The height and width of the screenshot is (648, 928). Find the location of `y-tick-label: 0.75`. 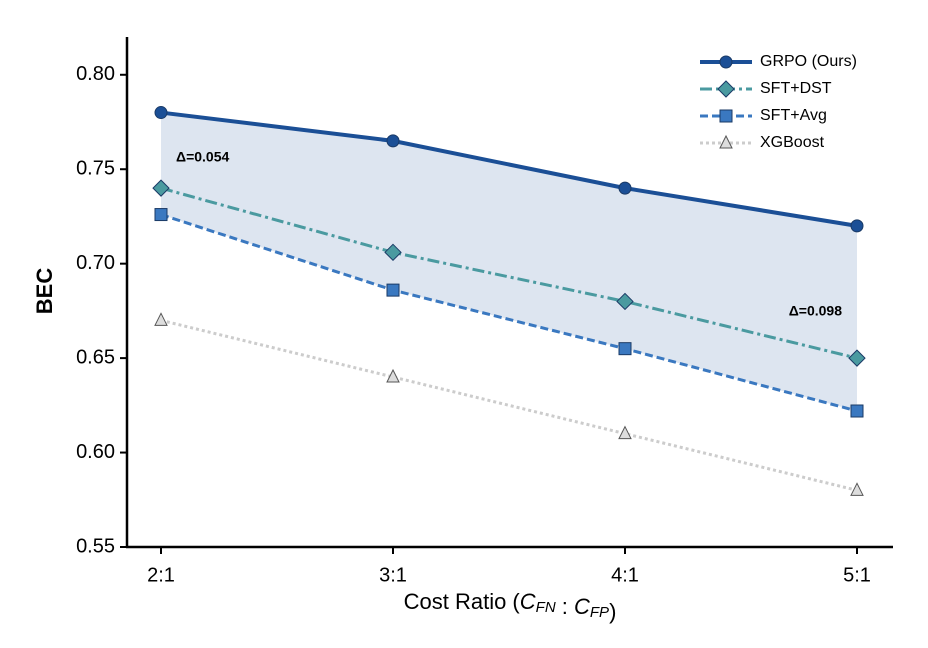

y-tick-label: 0.75 is located at coordinates (95, 169).